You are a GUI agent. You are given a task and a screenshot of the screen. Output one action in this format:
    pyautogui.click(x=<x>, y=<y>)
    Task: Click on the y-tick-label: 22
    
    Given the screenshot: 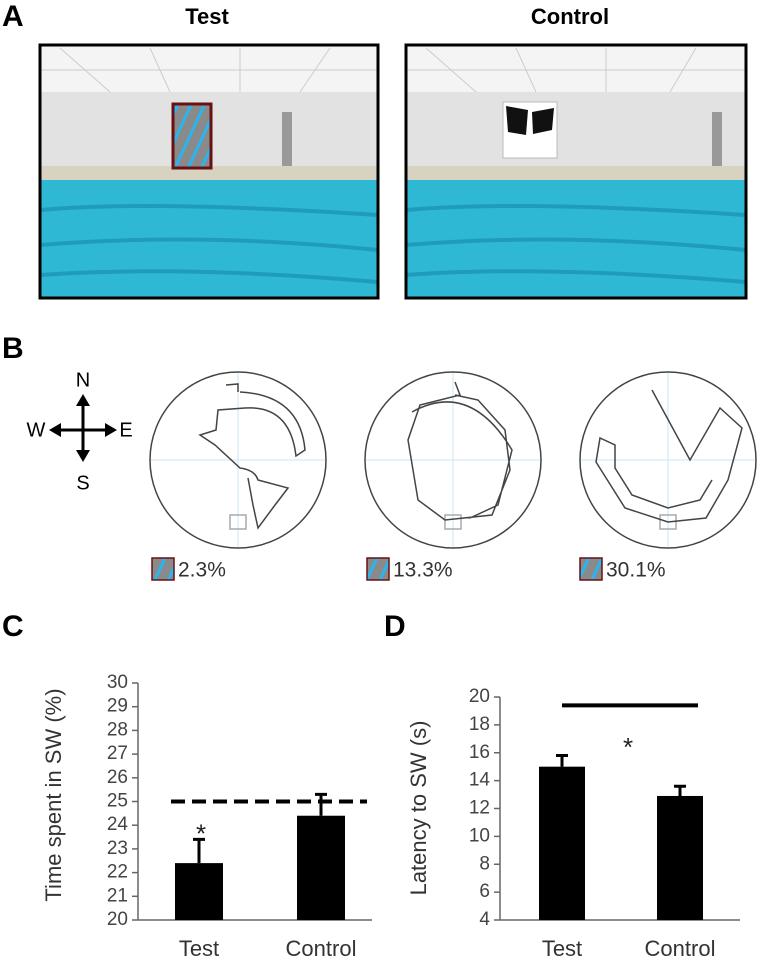 What is the action you would take?
    pyautogui.click(x=117, y=872)
    